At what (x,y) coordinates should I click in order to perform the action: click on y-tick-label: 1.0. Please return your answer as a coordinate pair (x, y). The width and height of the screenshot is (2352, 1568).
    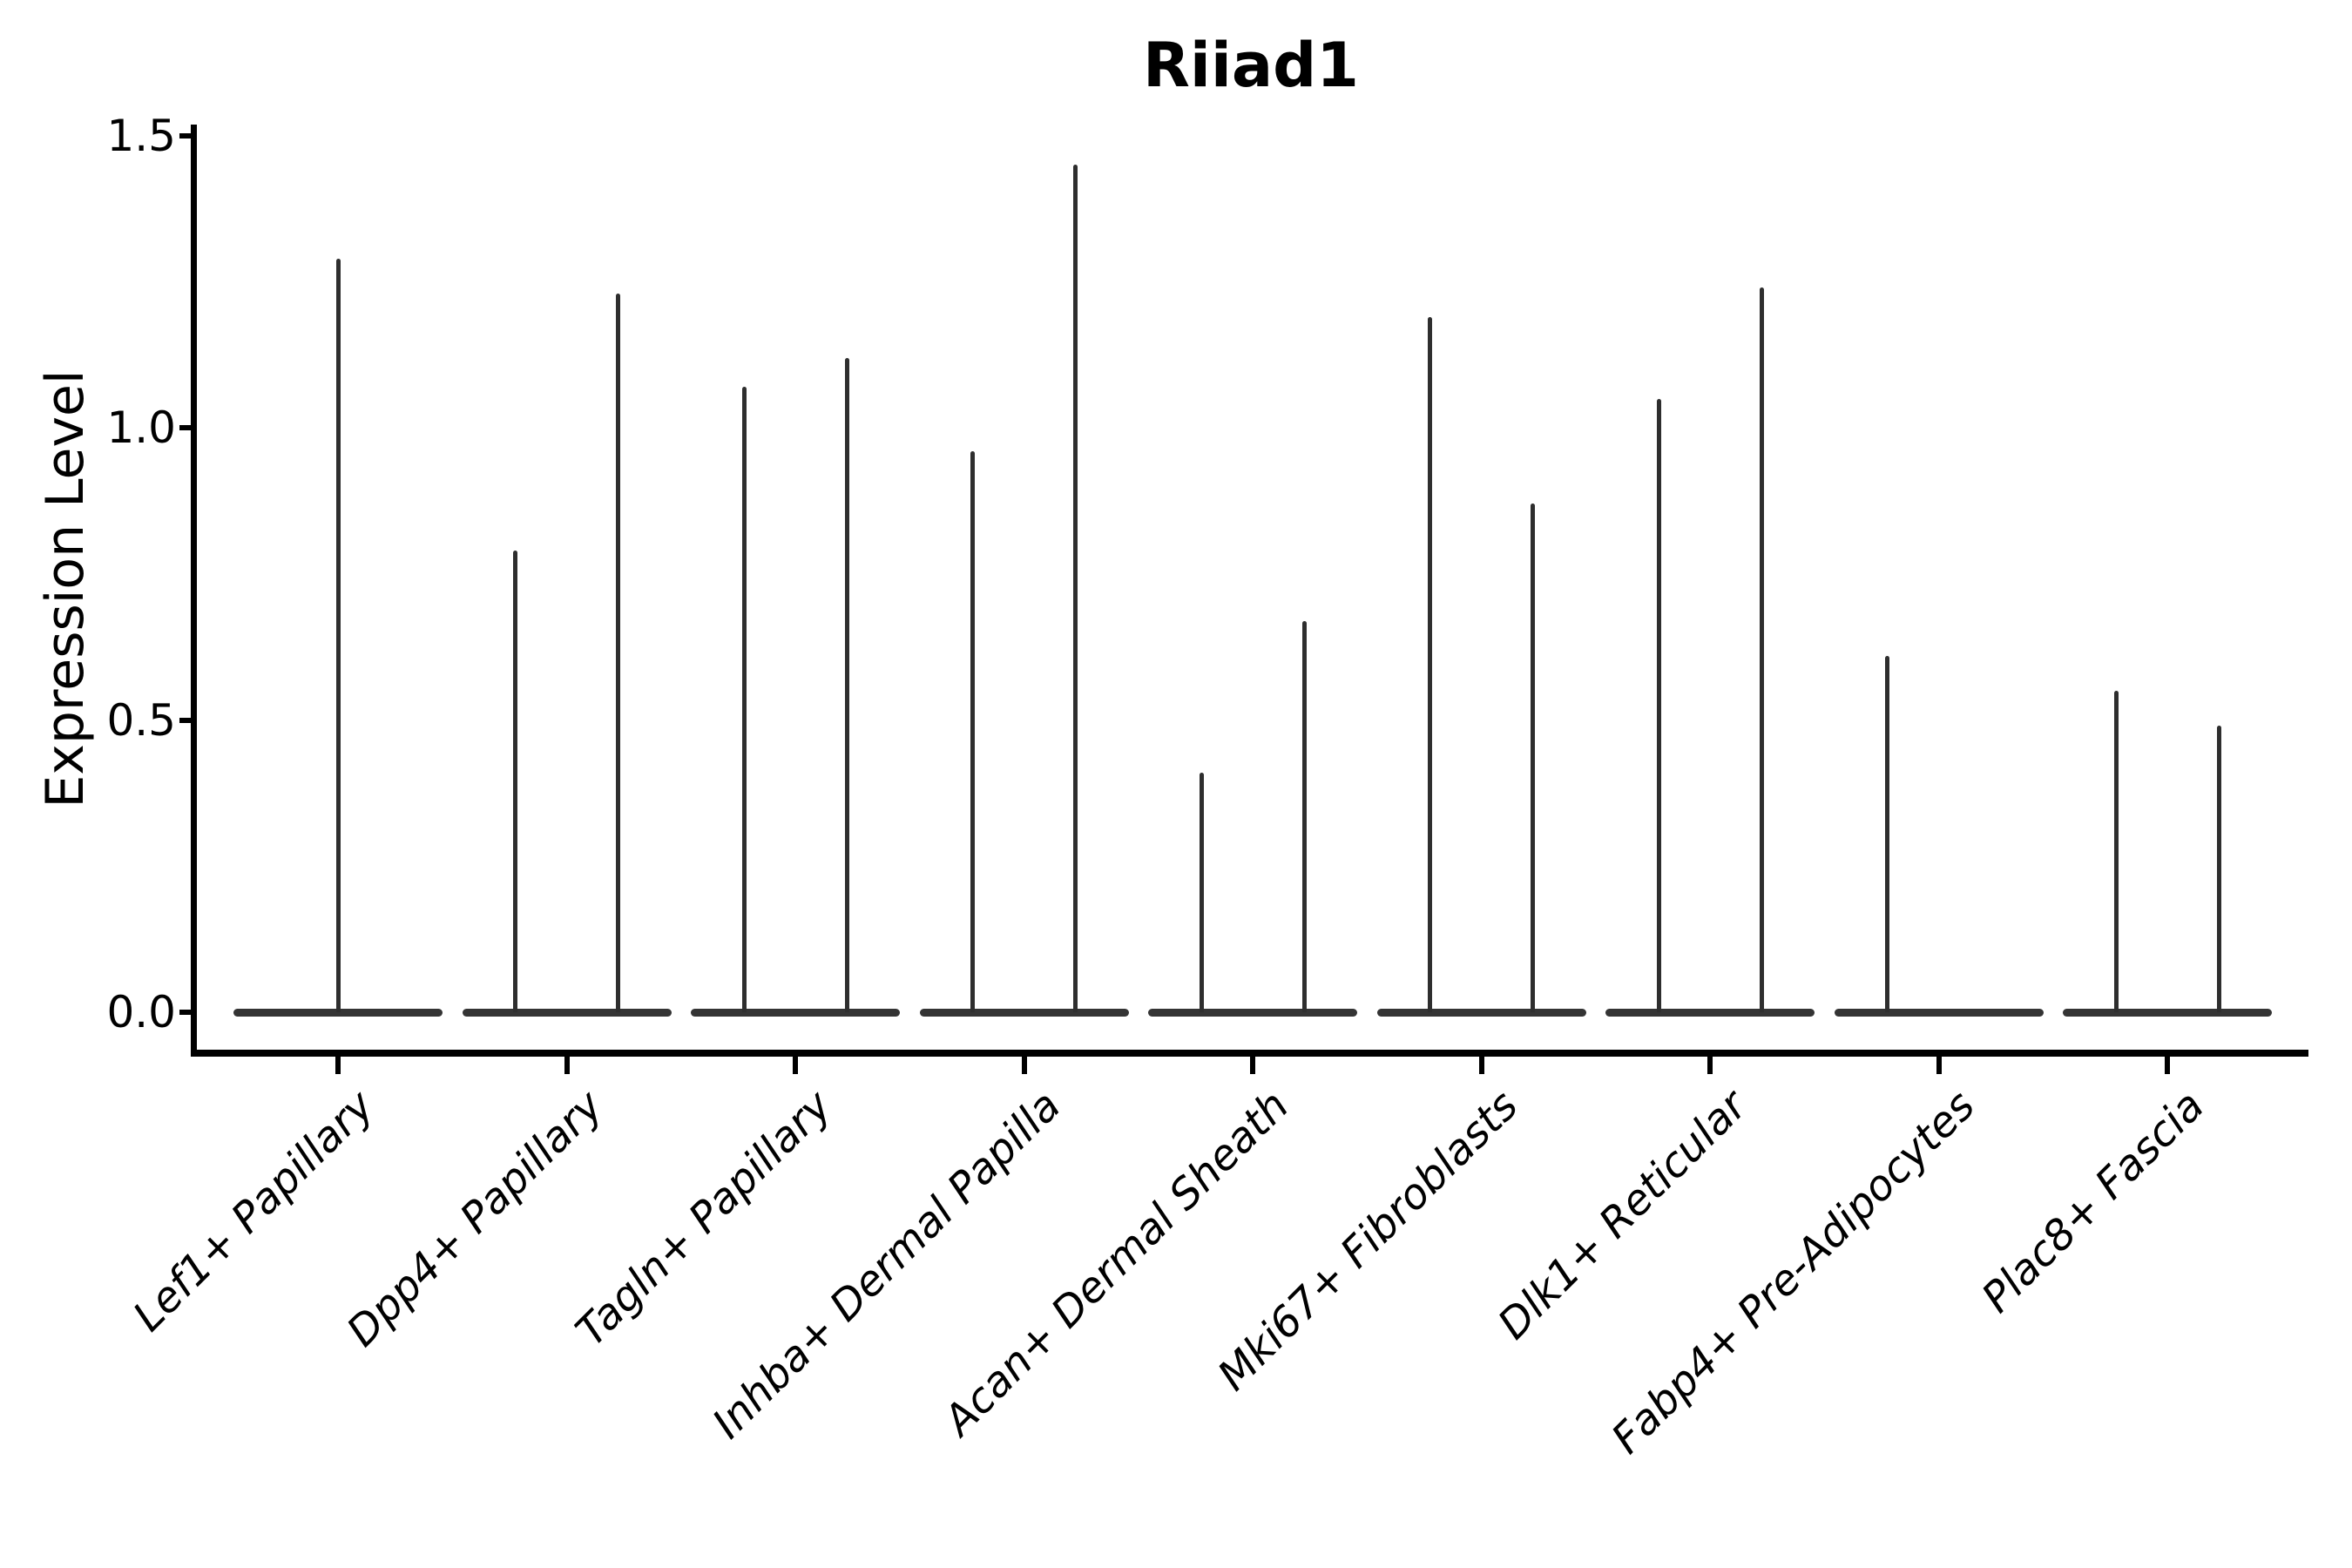
    Looking at the image, I should click on (141, 428).